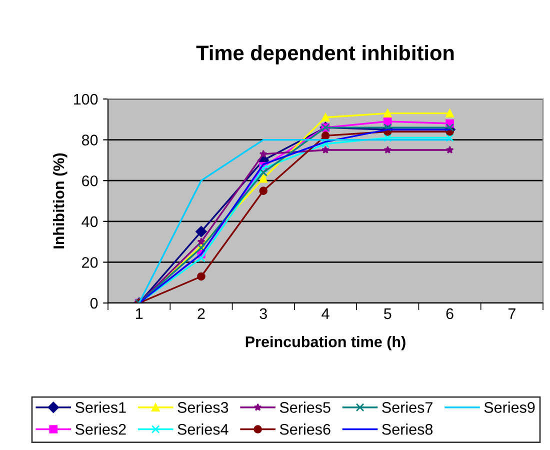  I want to click on y-tick-label: 40, so click(90, 222).